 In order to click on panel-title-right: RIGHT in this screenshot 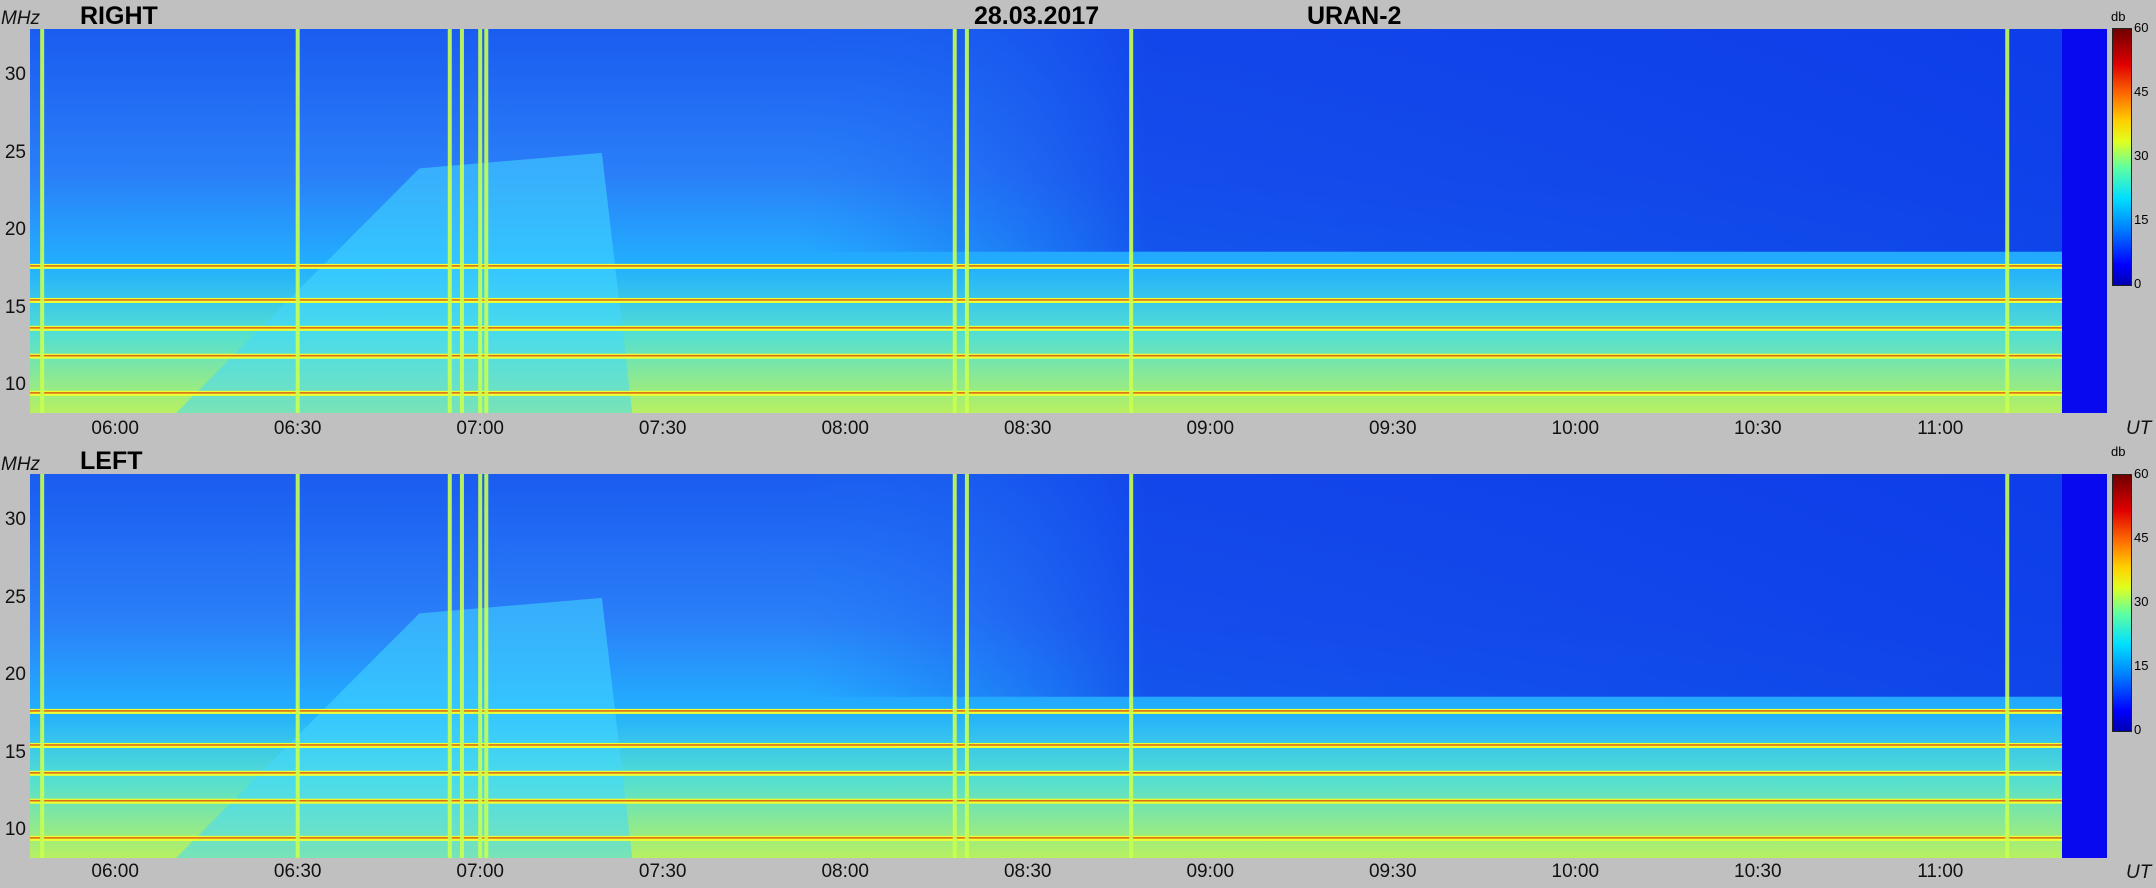, I will do `click(119, 16)`.